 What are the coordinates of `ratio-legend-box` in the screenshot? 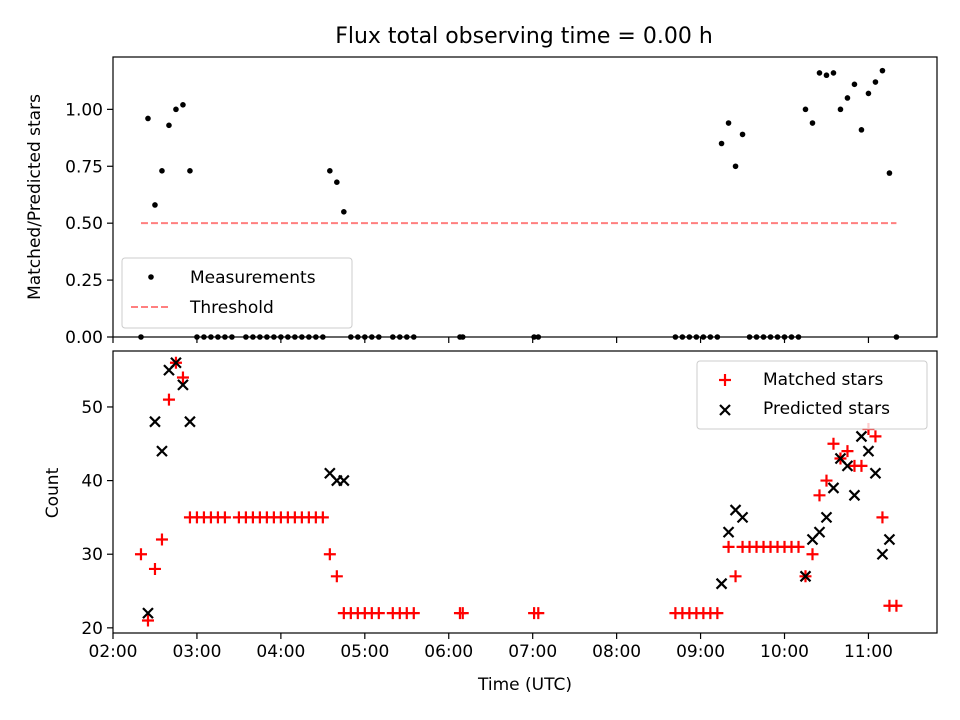 It's located at (237, 293).